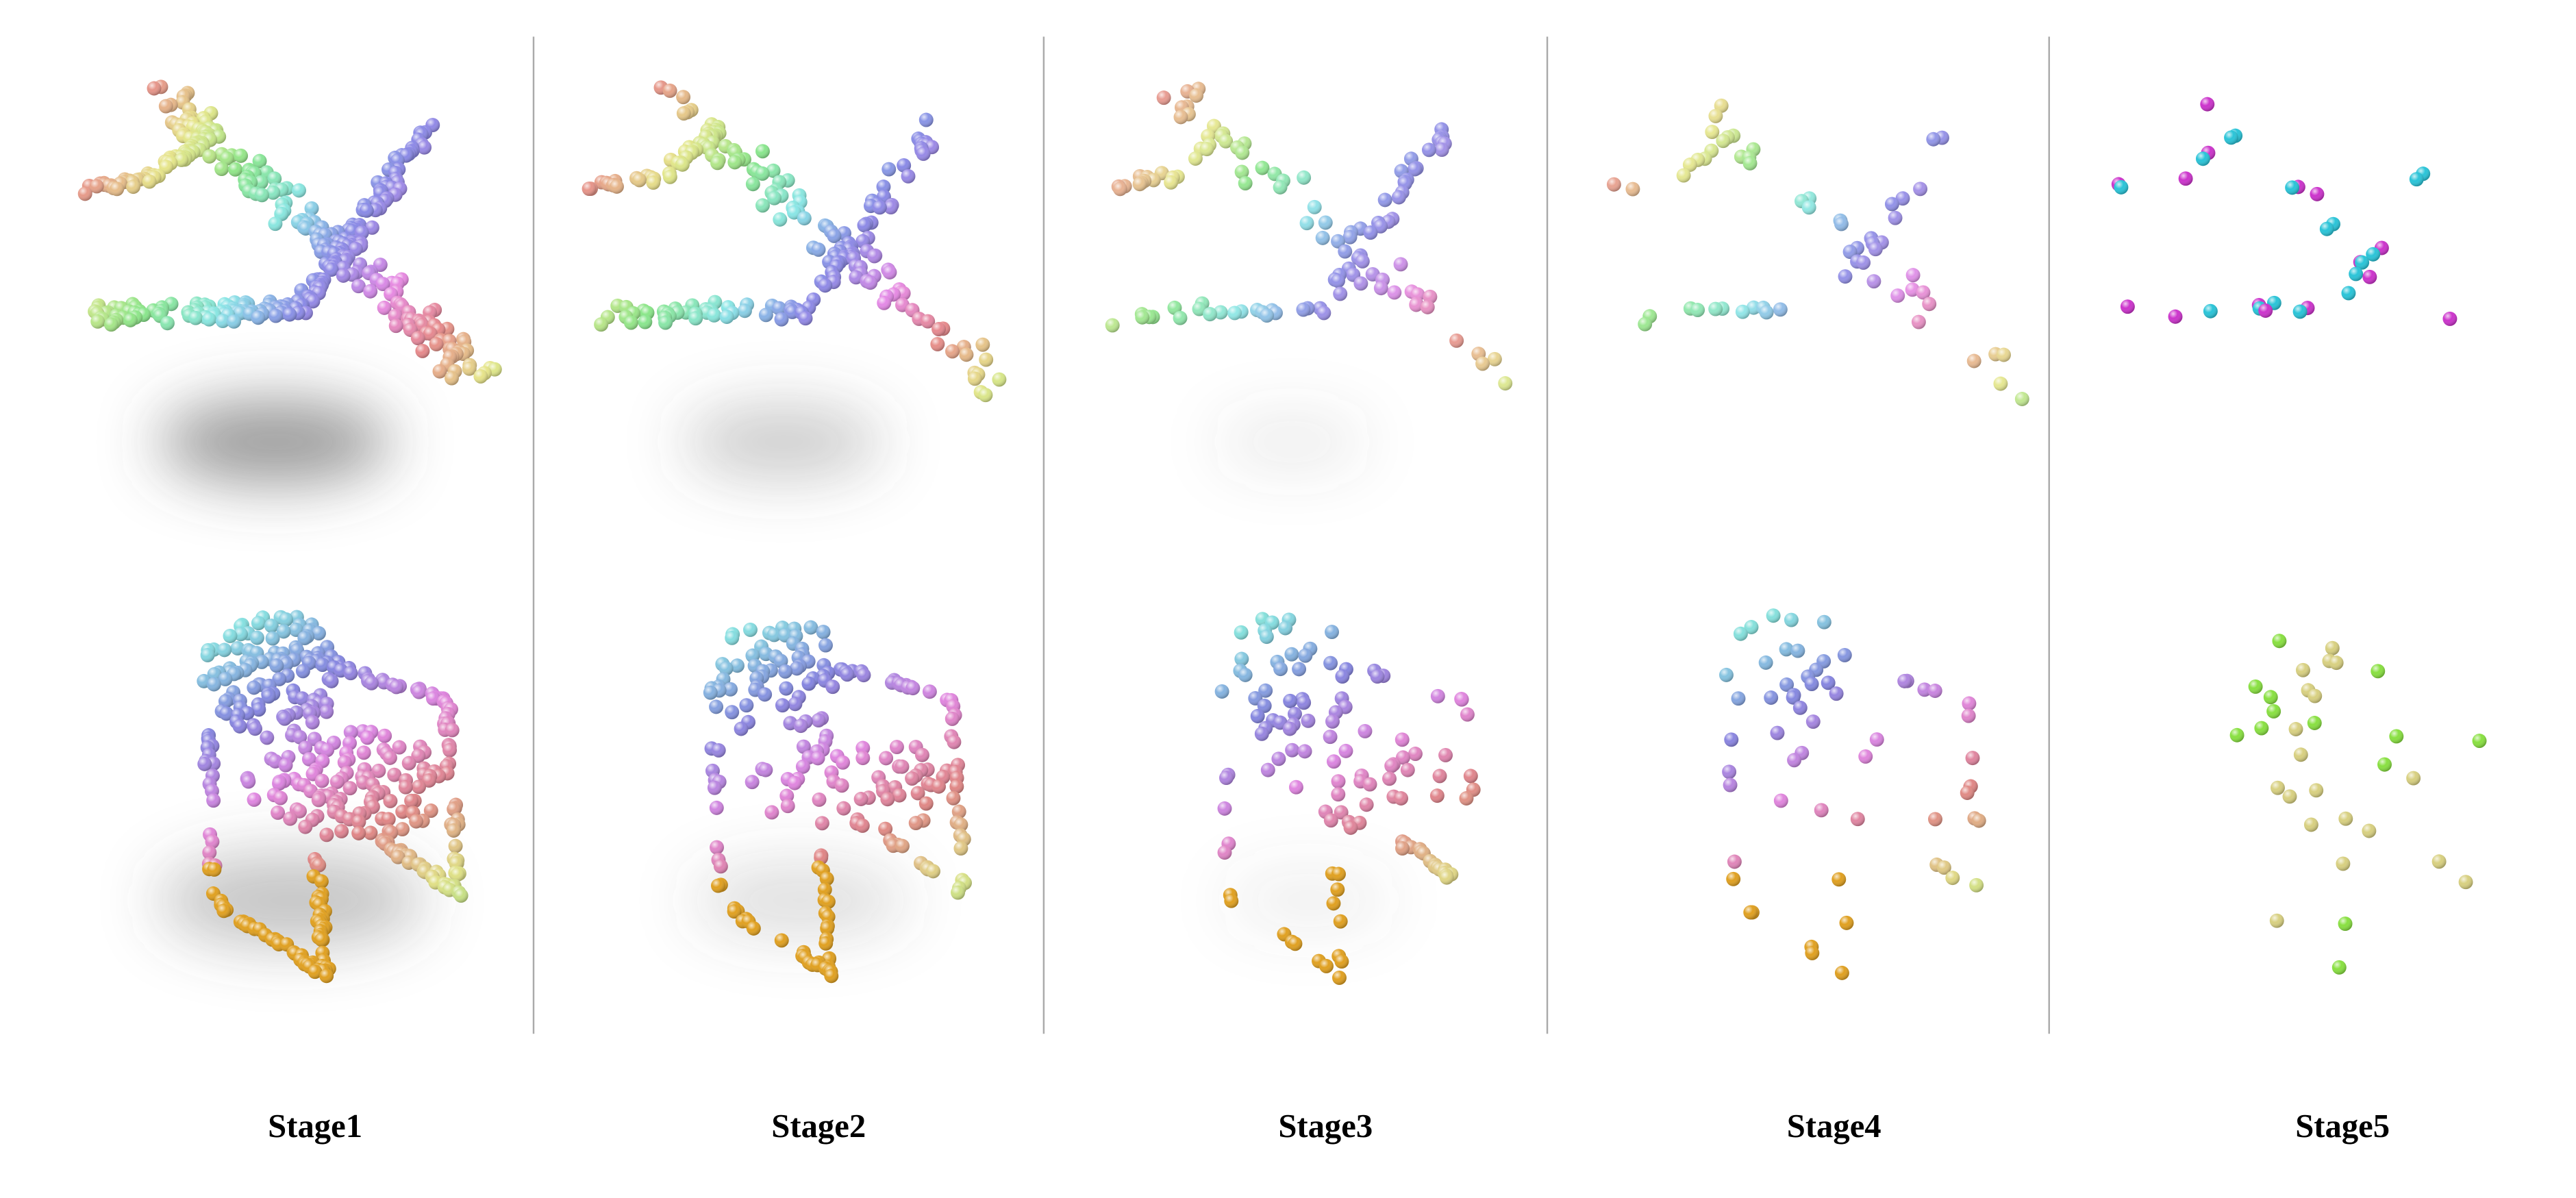  I want to click on shadow, so click(275, 442).